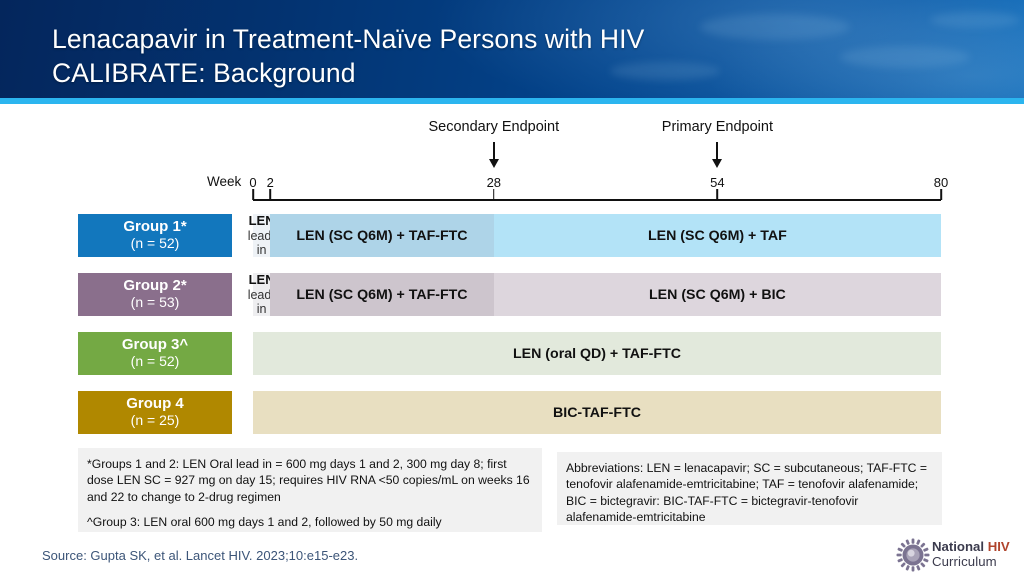 The width and height of the screenshot is (1024, 577). I want to click on gear-sunburst-icon, so click(913, 555).